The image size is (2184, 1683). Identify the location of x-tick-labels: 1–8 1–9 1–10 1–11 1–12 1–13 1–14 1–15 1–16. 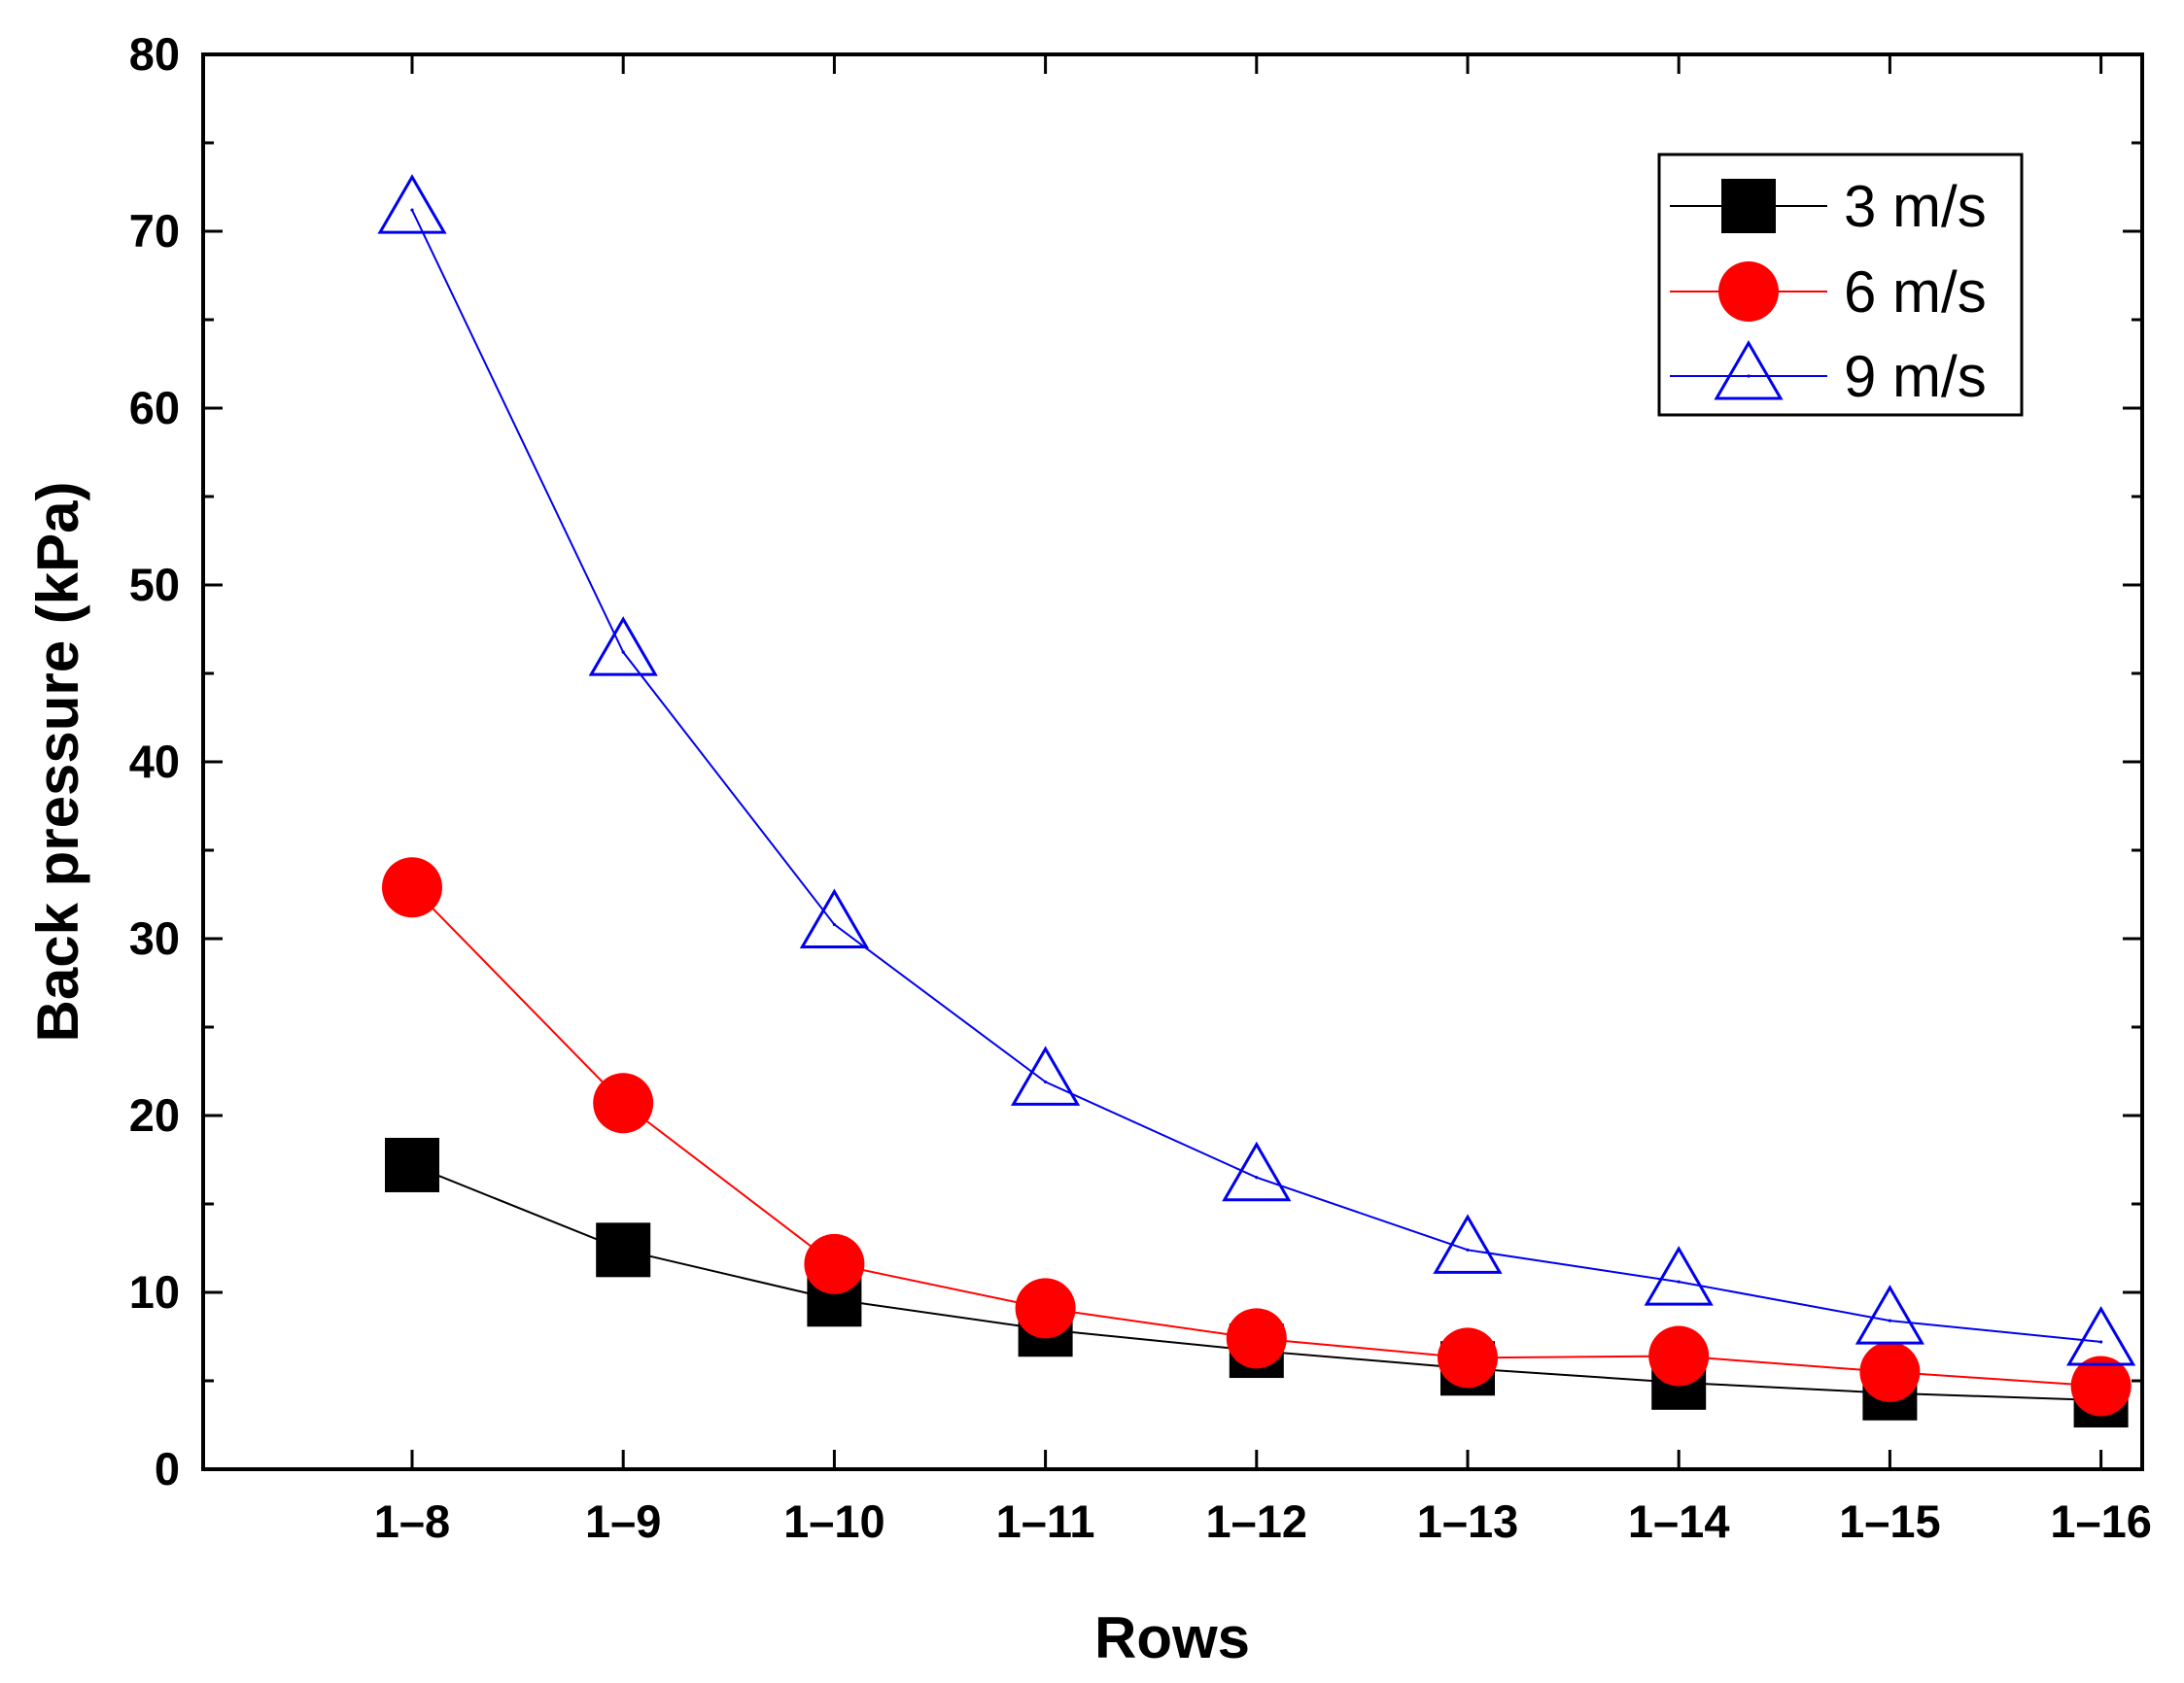
(1263, 1521).